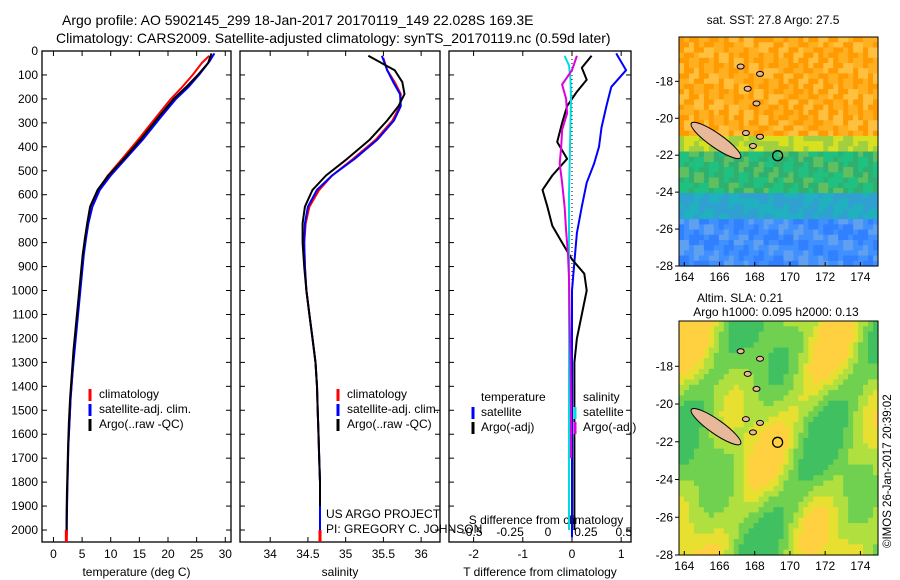 The width and height of the screenshot is (900, 580). What do you see at coordinates (540, 572) in the screenshot?
I see `difference-profile-xlabel: T difference from climatology` at bounding box center [540, 572].